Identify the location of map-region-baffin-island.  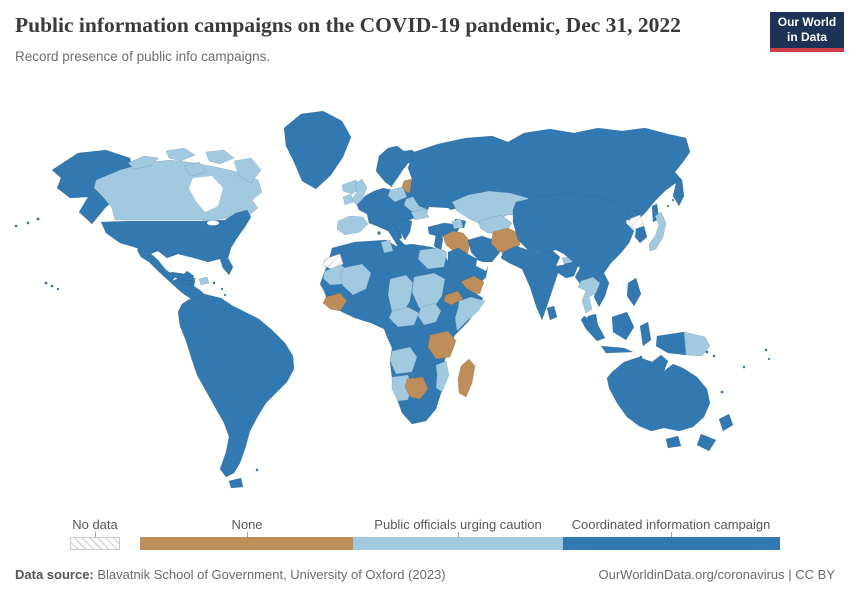
(247, 170).